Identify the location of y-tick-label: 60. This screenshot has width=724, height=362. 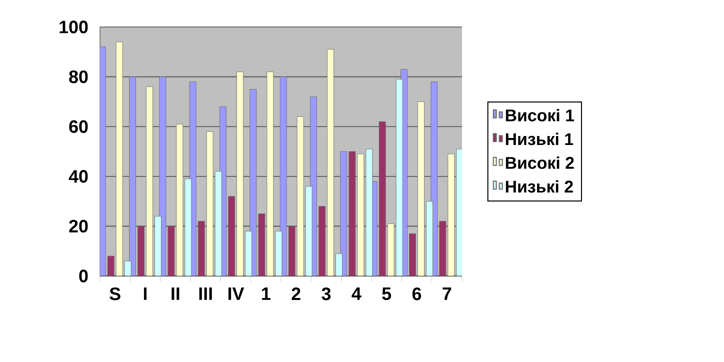
(78, 126).